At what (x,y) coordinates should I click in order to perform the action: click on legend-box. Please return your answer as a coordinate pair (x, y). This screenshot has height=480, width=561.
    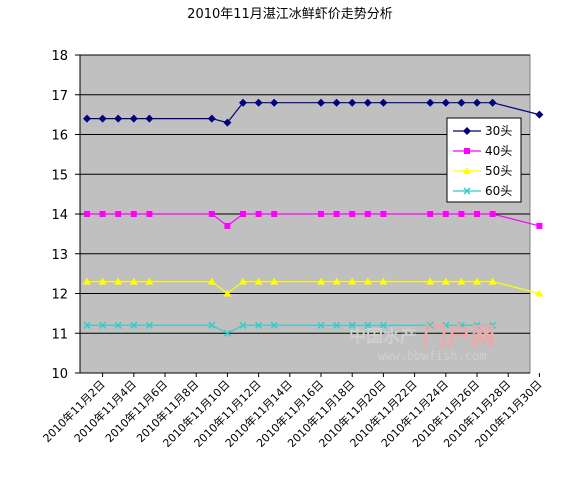
    Looking at the image, I should click on (484, 160).